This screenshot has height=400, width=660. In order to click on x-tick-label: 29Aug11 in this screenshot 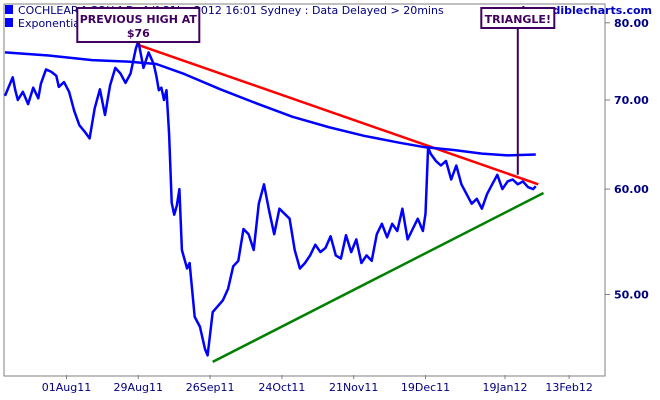, I will do `click(138, 387)`.